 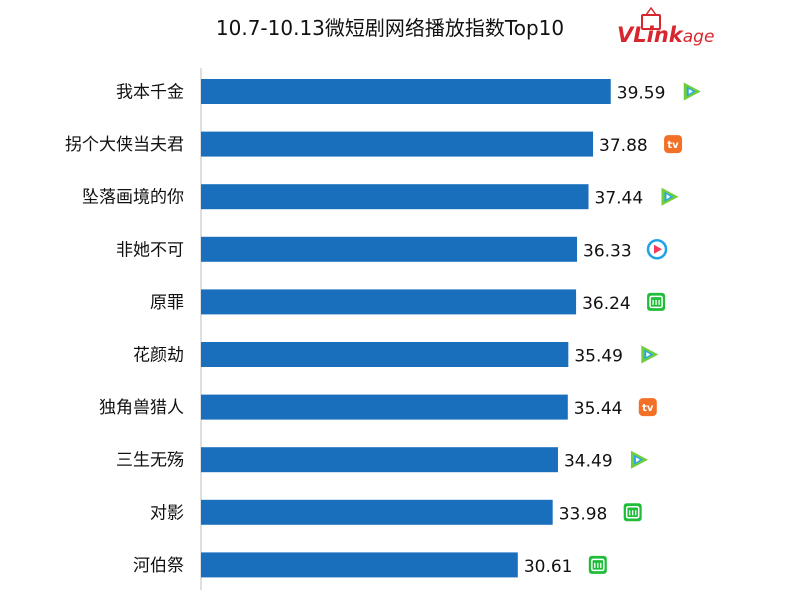 What do you see at coordinates (158, 356) in the screenshot?
I see `category-label: 花颜劫` at bounding box center [158, 356].